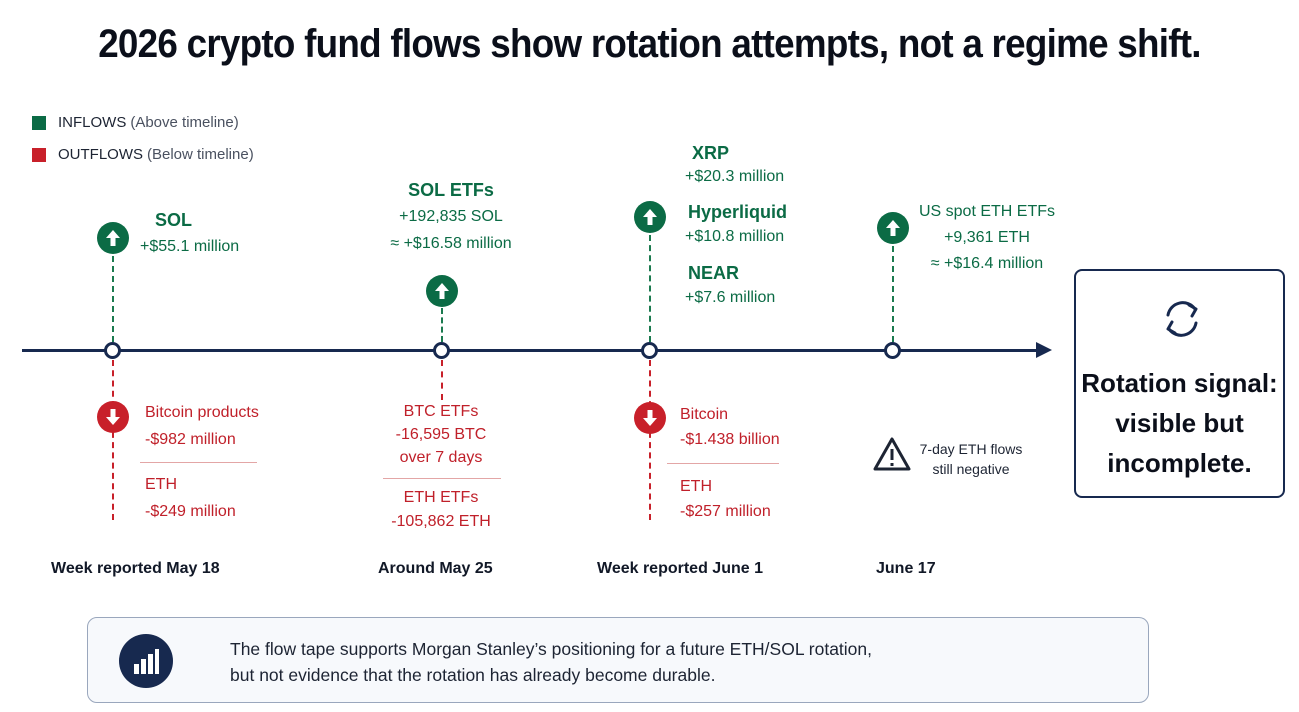 The image size is (1299, 712). I want to click on outflow-asset: Bitcoin, so click(704, 414).